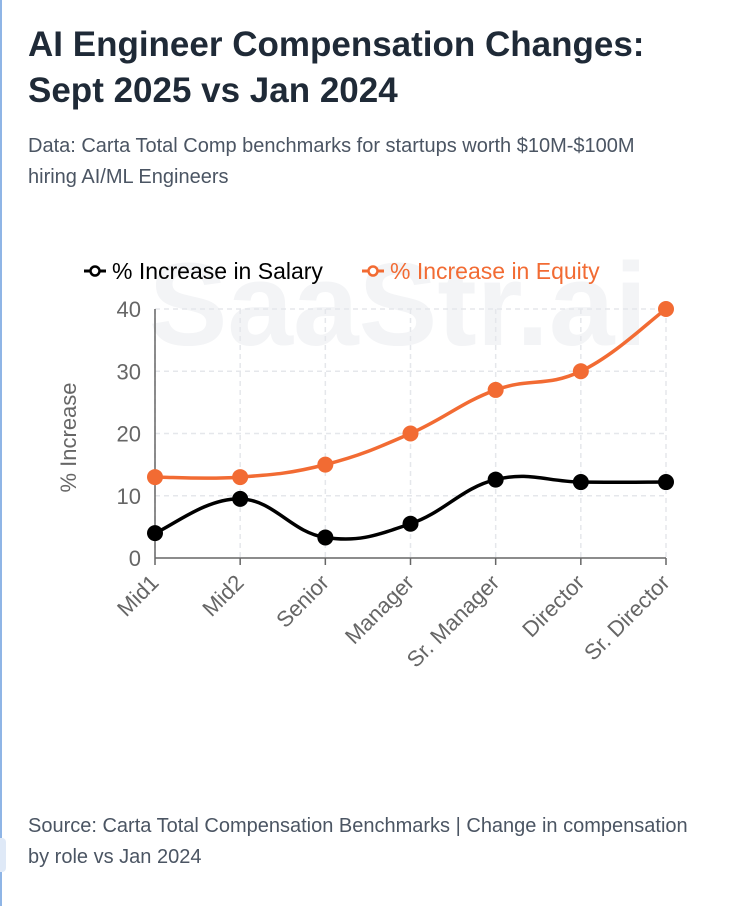 The height and width of the screenshot is (906, 732). Describe the element at coordinates (553, 606) in the screenshot. I see `x-tick-label: Director` at that location.